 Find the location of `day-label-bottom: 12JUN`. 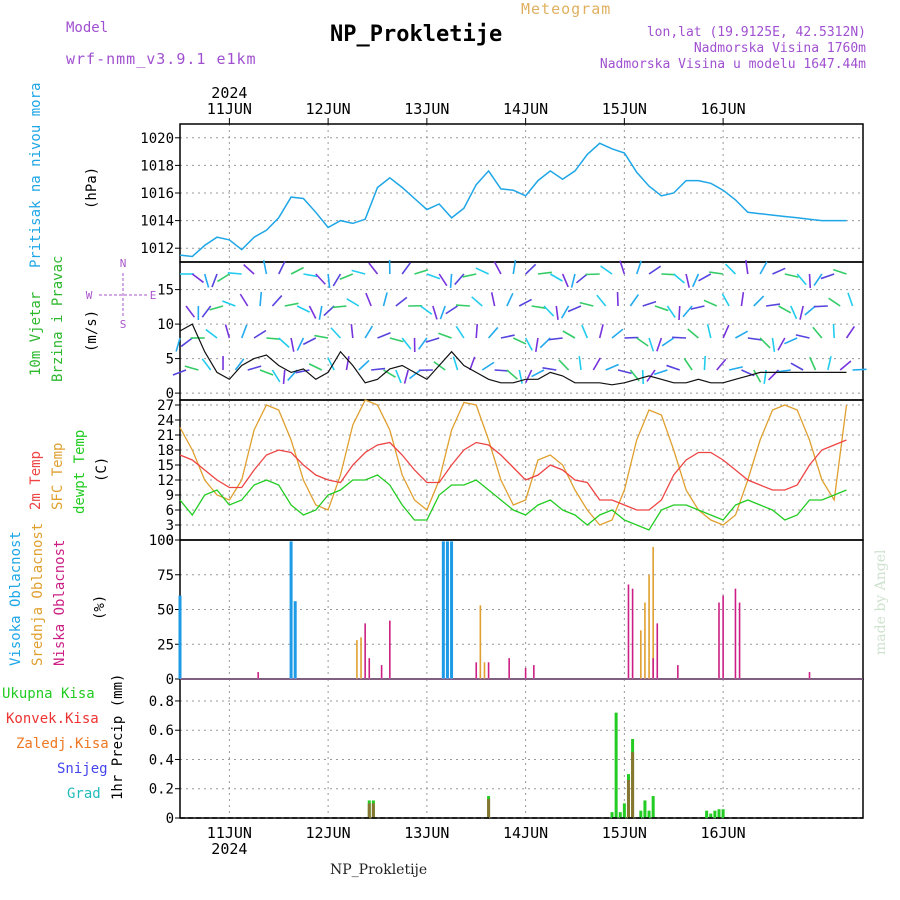

day-label-bottom: 12JUN is located at coordinates (328, 833).